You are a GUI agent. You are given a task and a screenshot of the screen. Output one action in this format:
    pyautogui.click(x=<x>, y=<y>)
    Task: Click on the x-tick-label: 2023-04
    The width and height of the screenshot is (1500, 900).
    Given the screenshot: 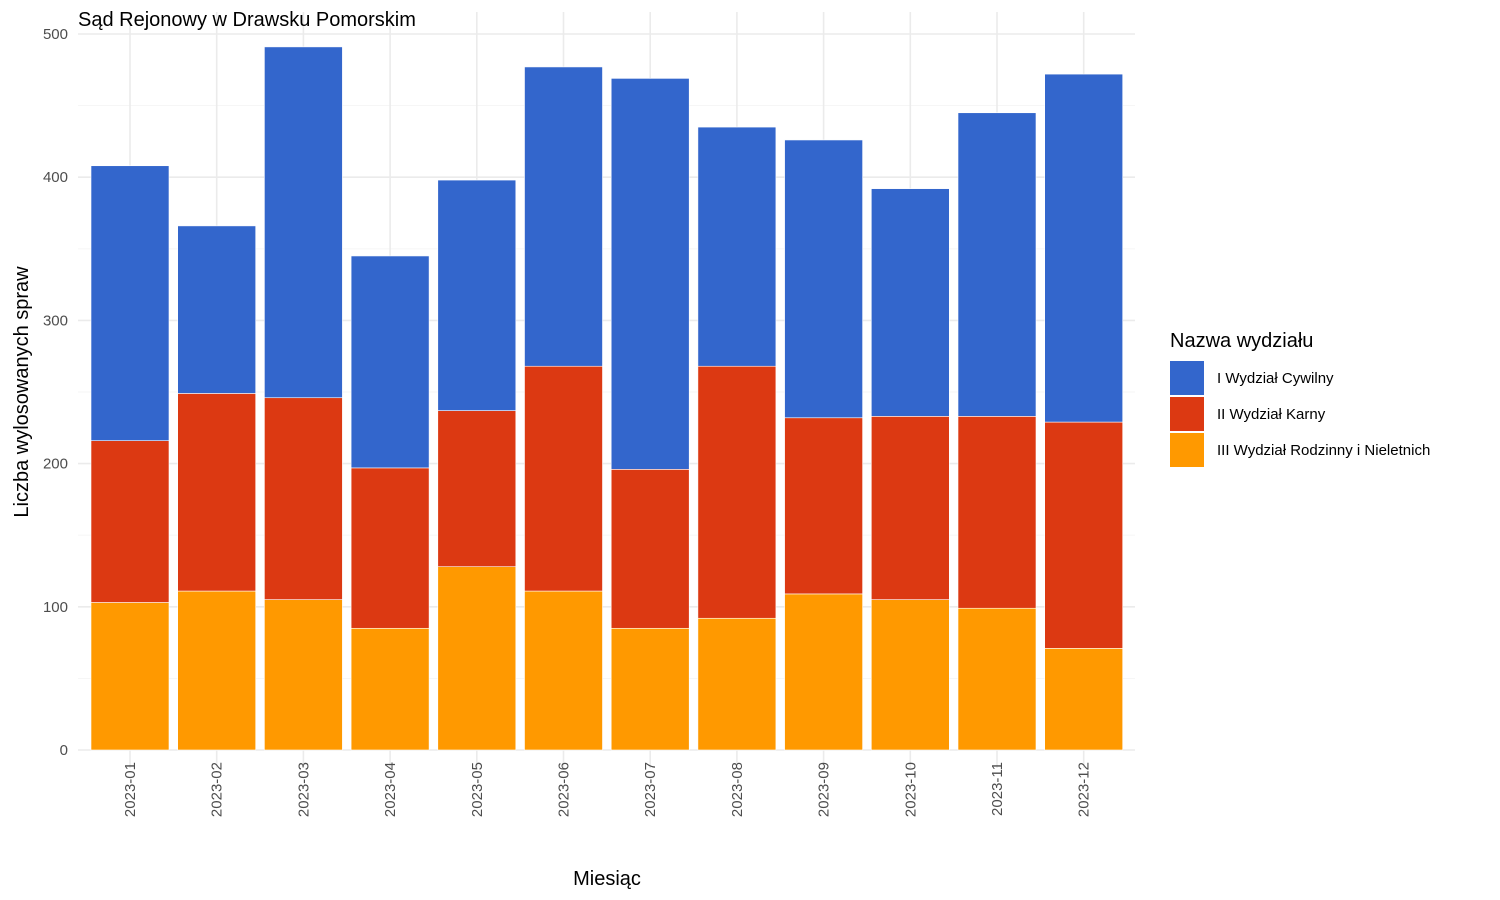 What is the action you would take?
    pyautogui.click(x=390, y=789)
    